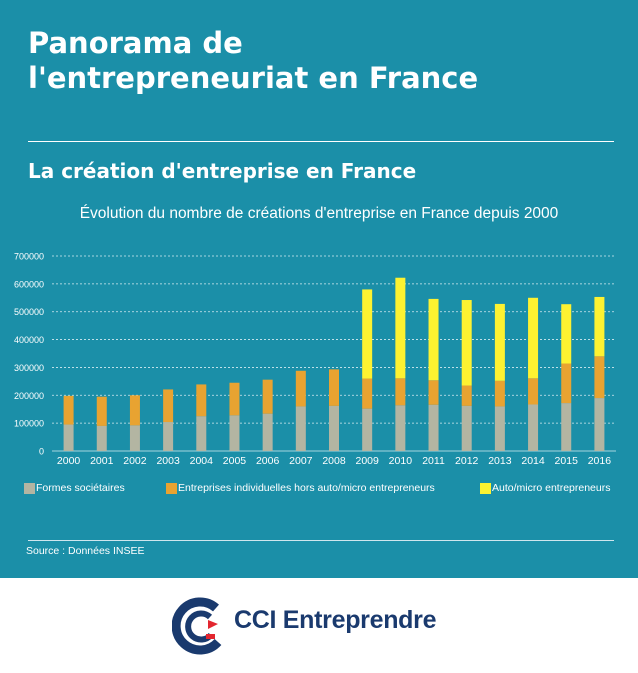  I want to click on y-tick-label: 0, so click(41, 452).